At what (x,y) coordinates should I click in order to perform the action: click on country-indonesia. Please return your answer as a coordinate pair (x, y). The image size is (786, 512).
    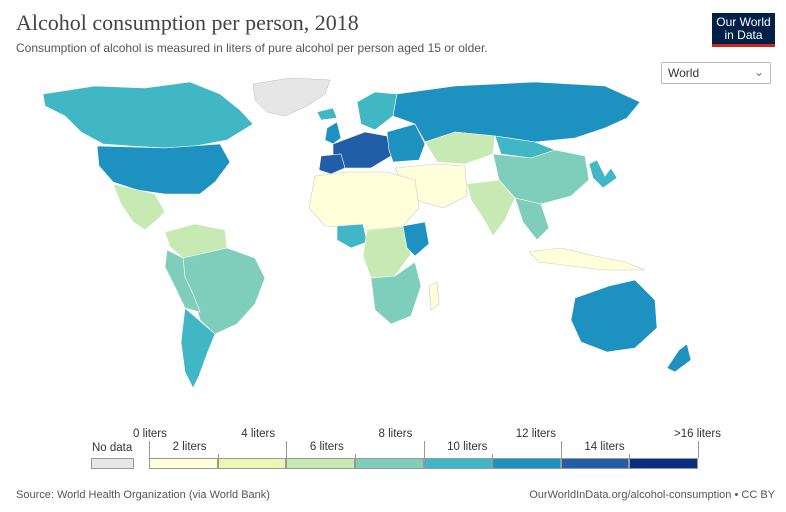
    Looking at the image, I should click on (587, 259).